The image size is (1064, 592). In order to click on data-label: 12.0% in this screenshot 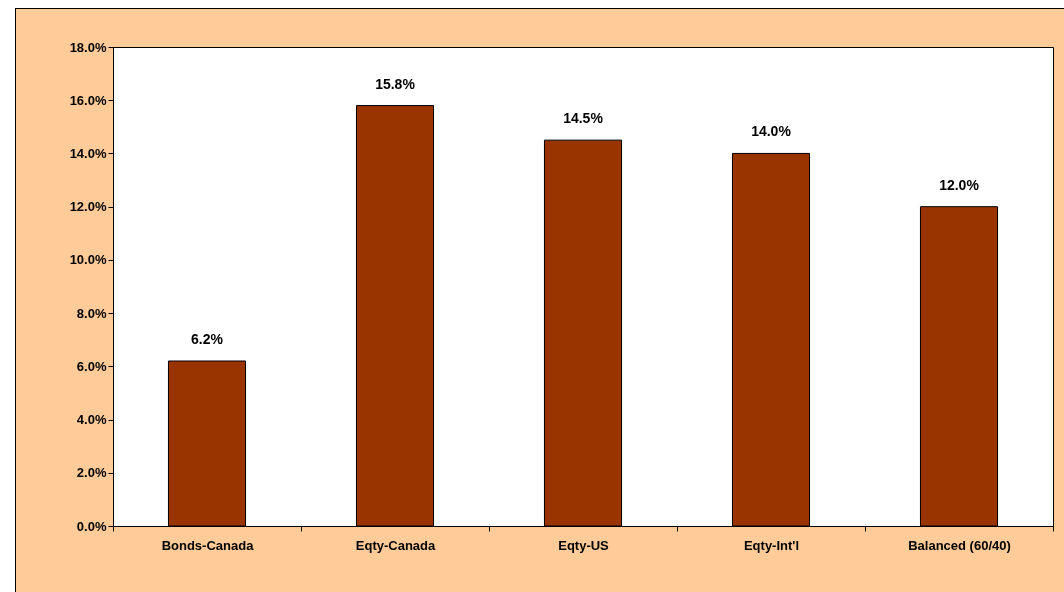, I will do `click(959, 184)`.